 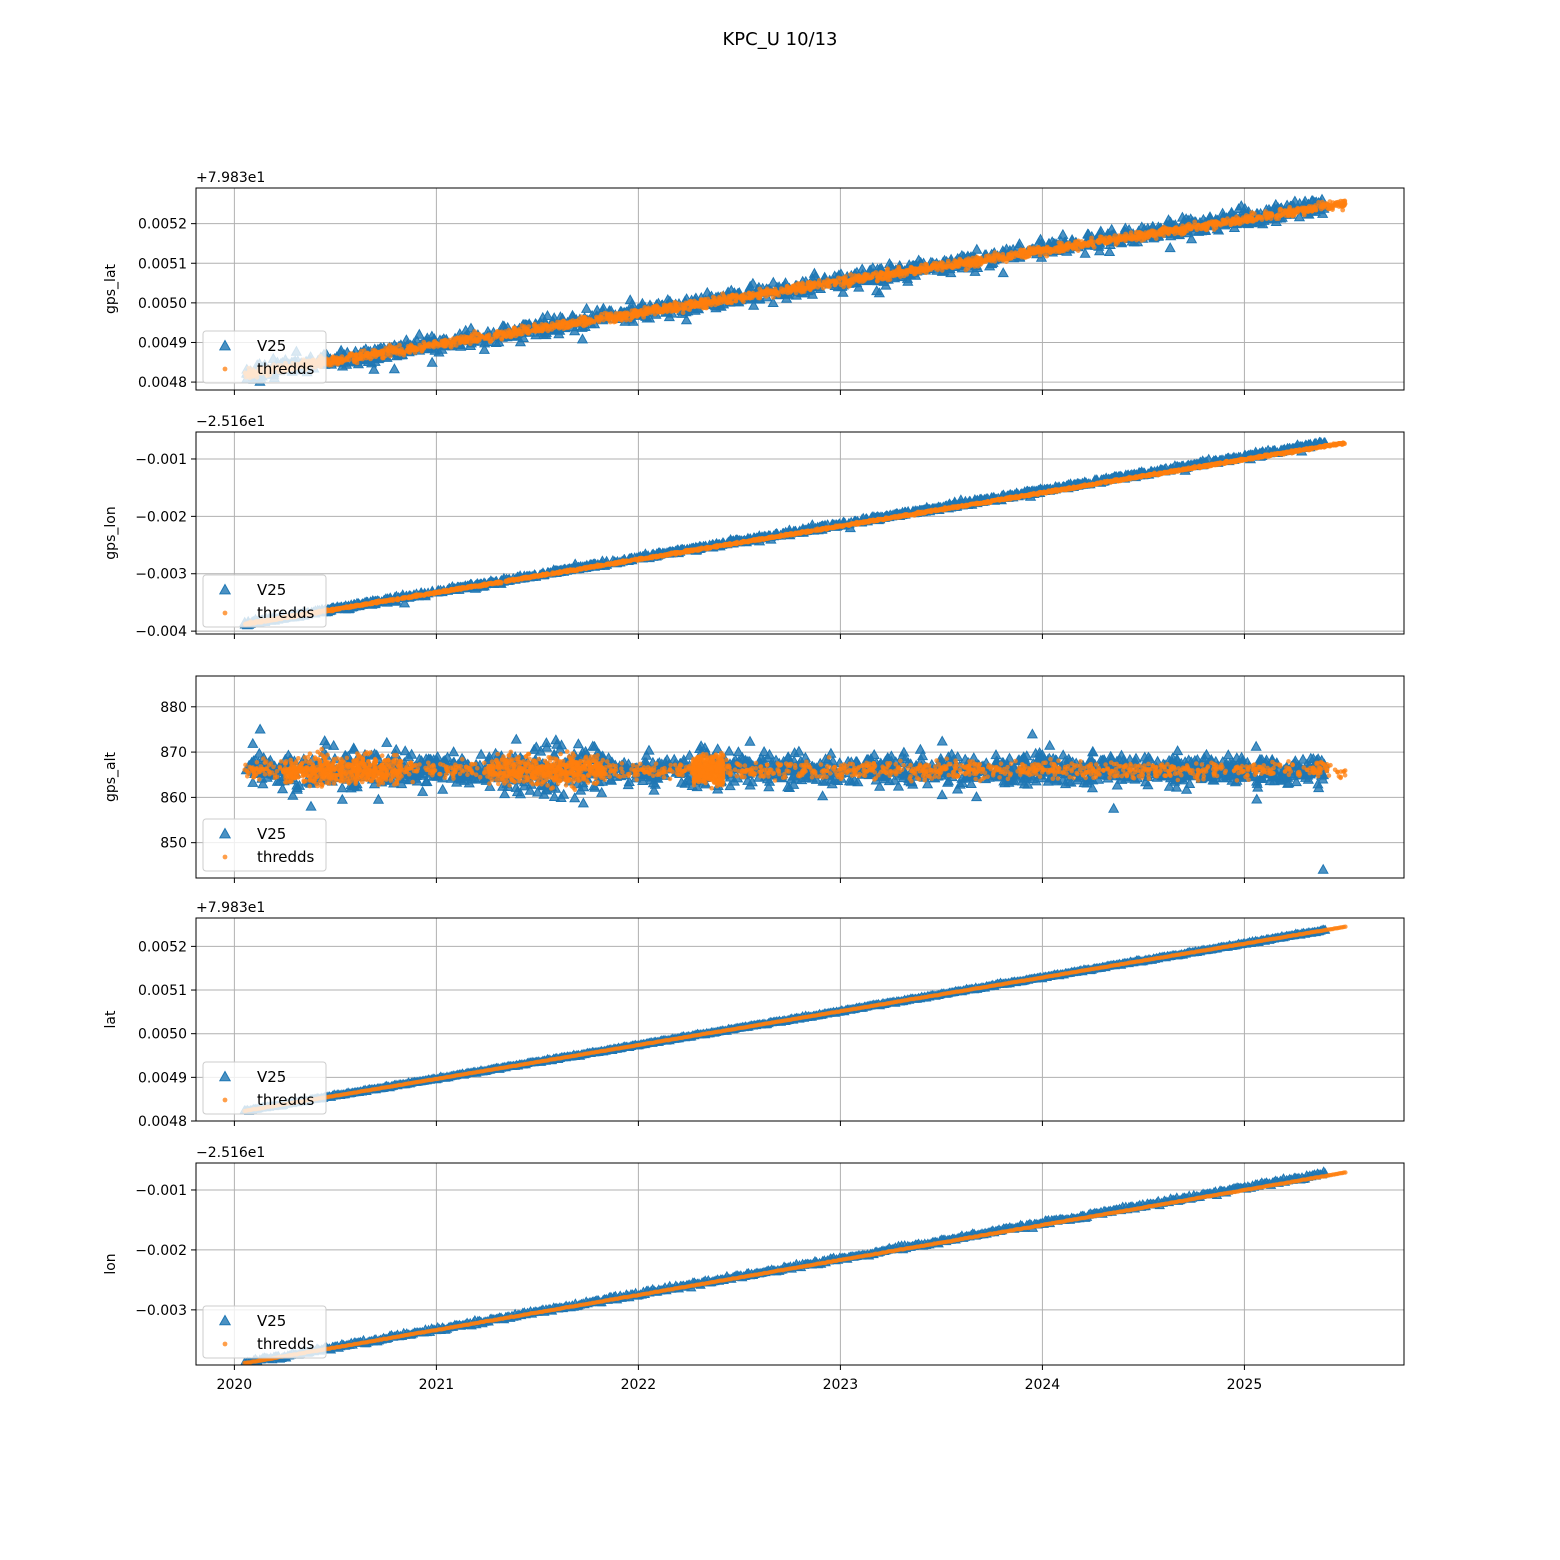 What do you see at coordinates (225, 345) in the screenshot?
I see `legend-v25-marker` at bounding box center [225, 345].